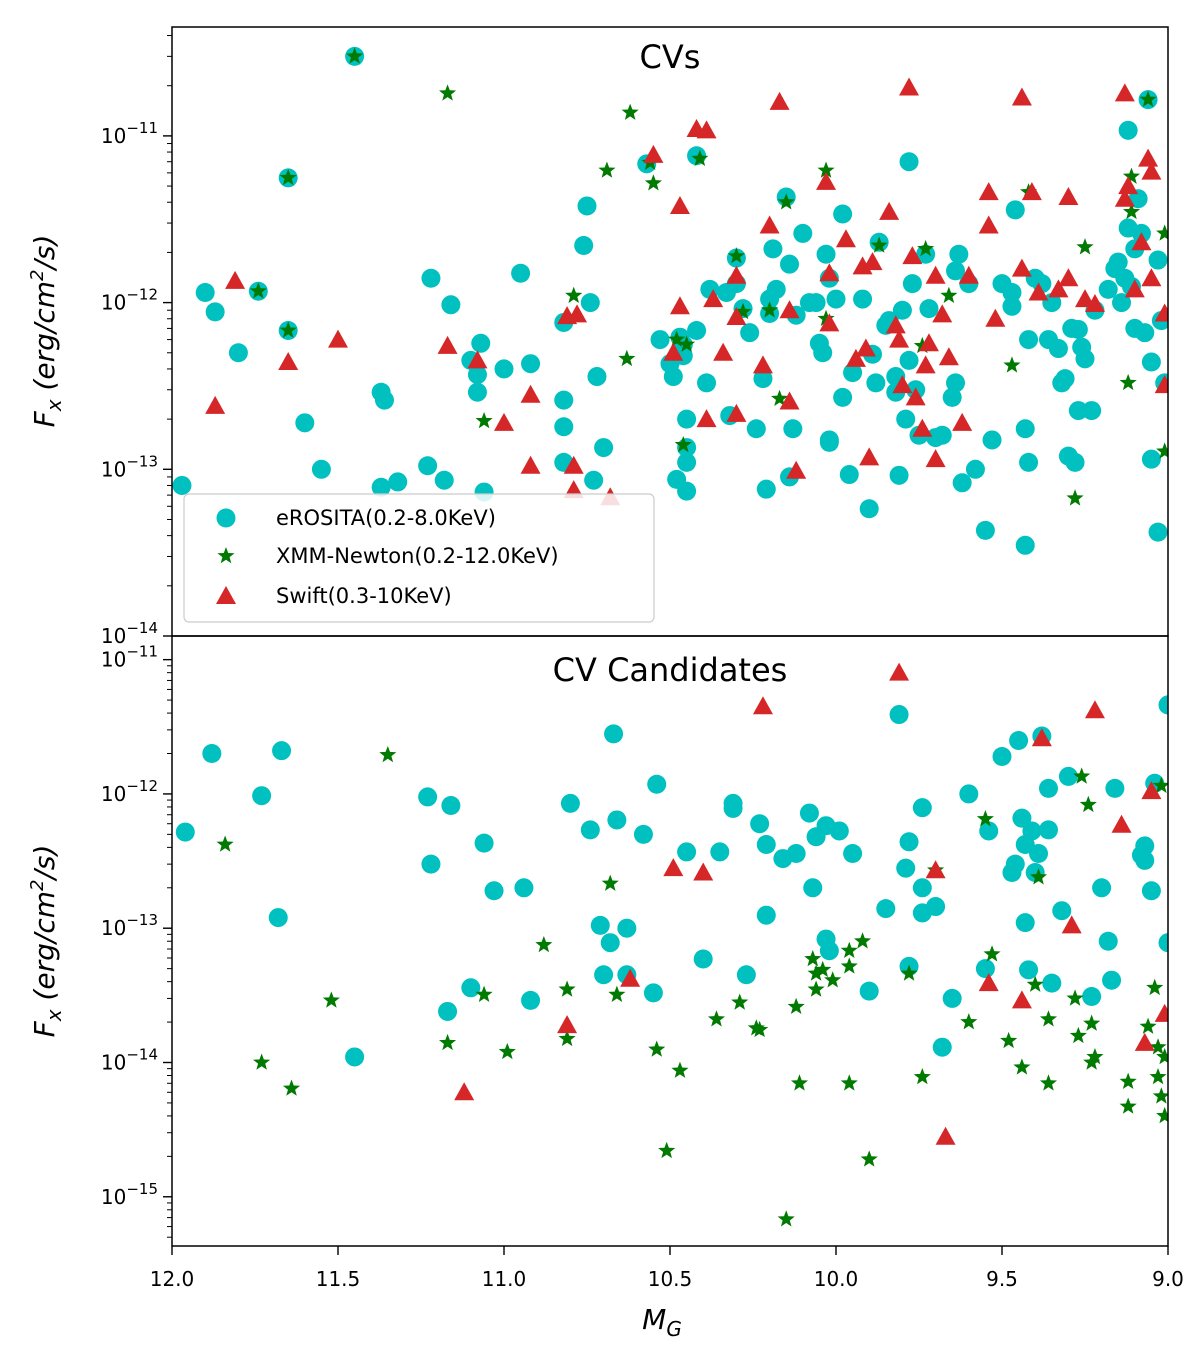 The image size is (1200, 1361). Describe the element at coordinates (129, 466) in the screenshot. I see `y-tick-label: 10−13` at that location.